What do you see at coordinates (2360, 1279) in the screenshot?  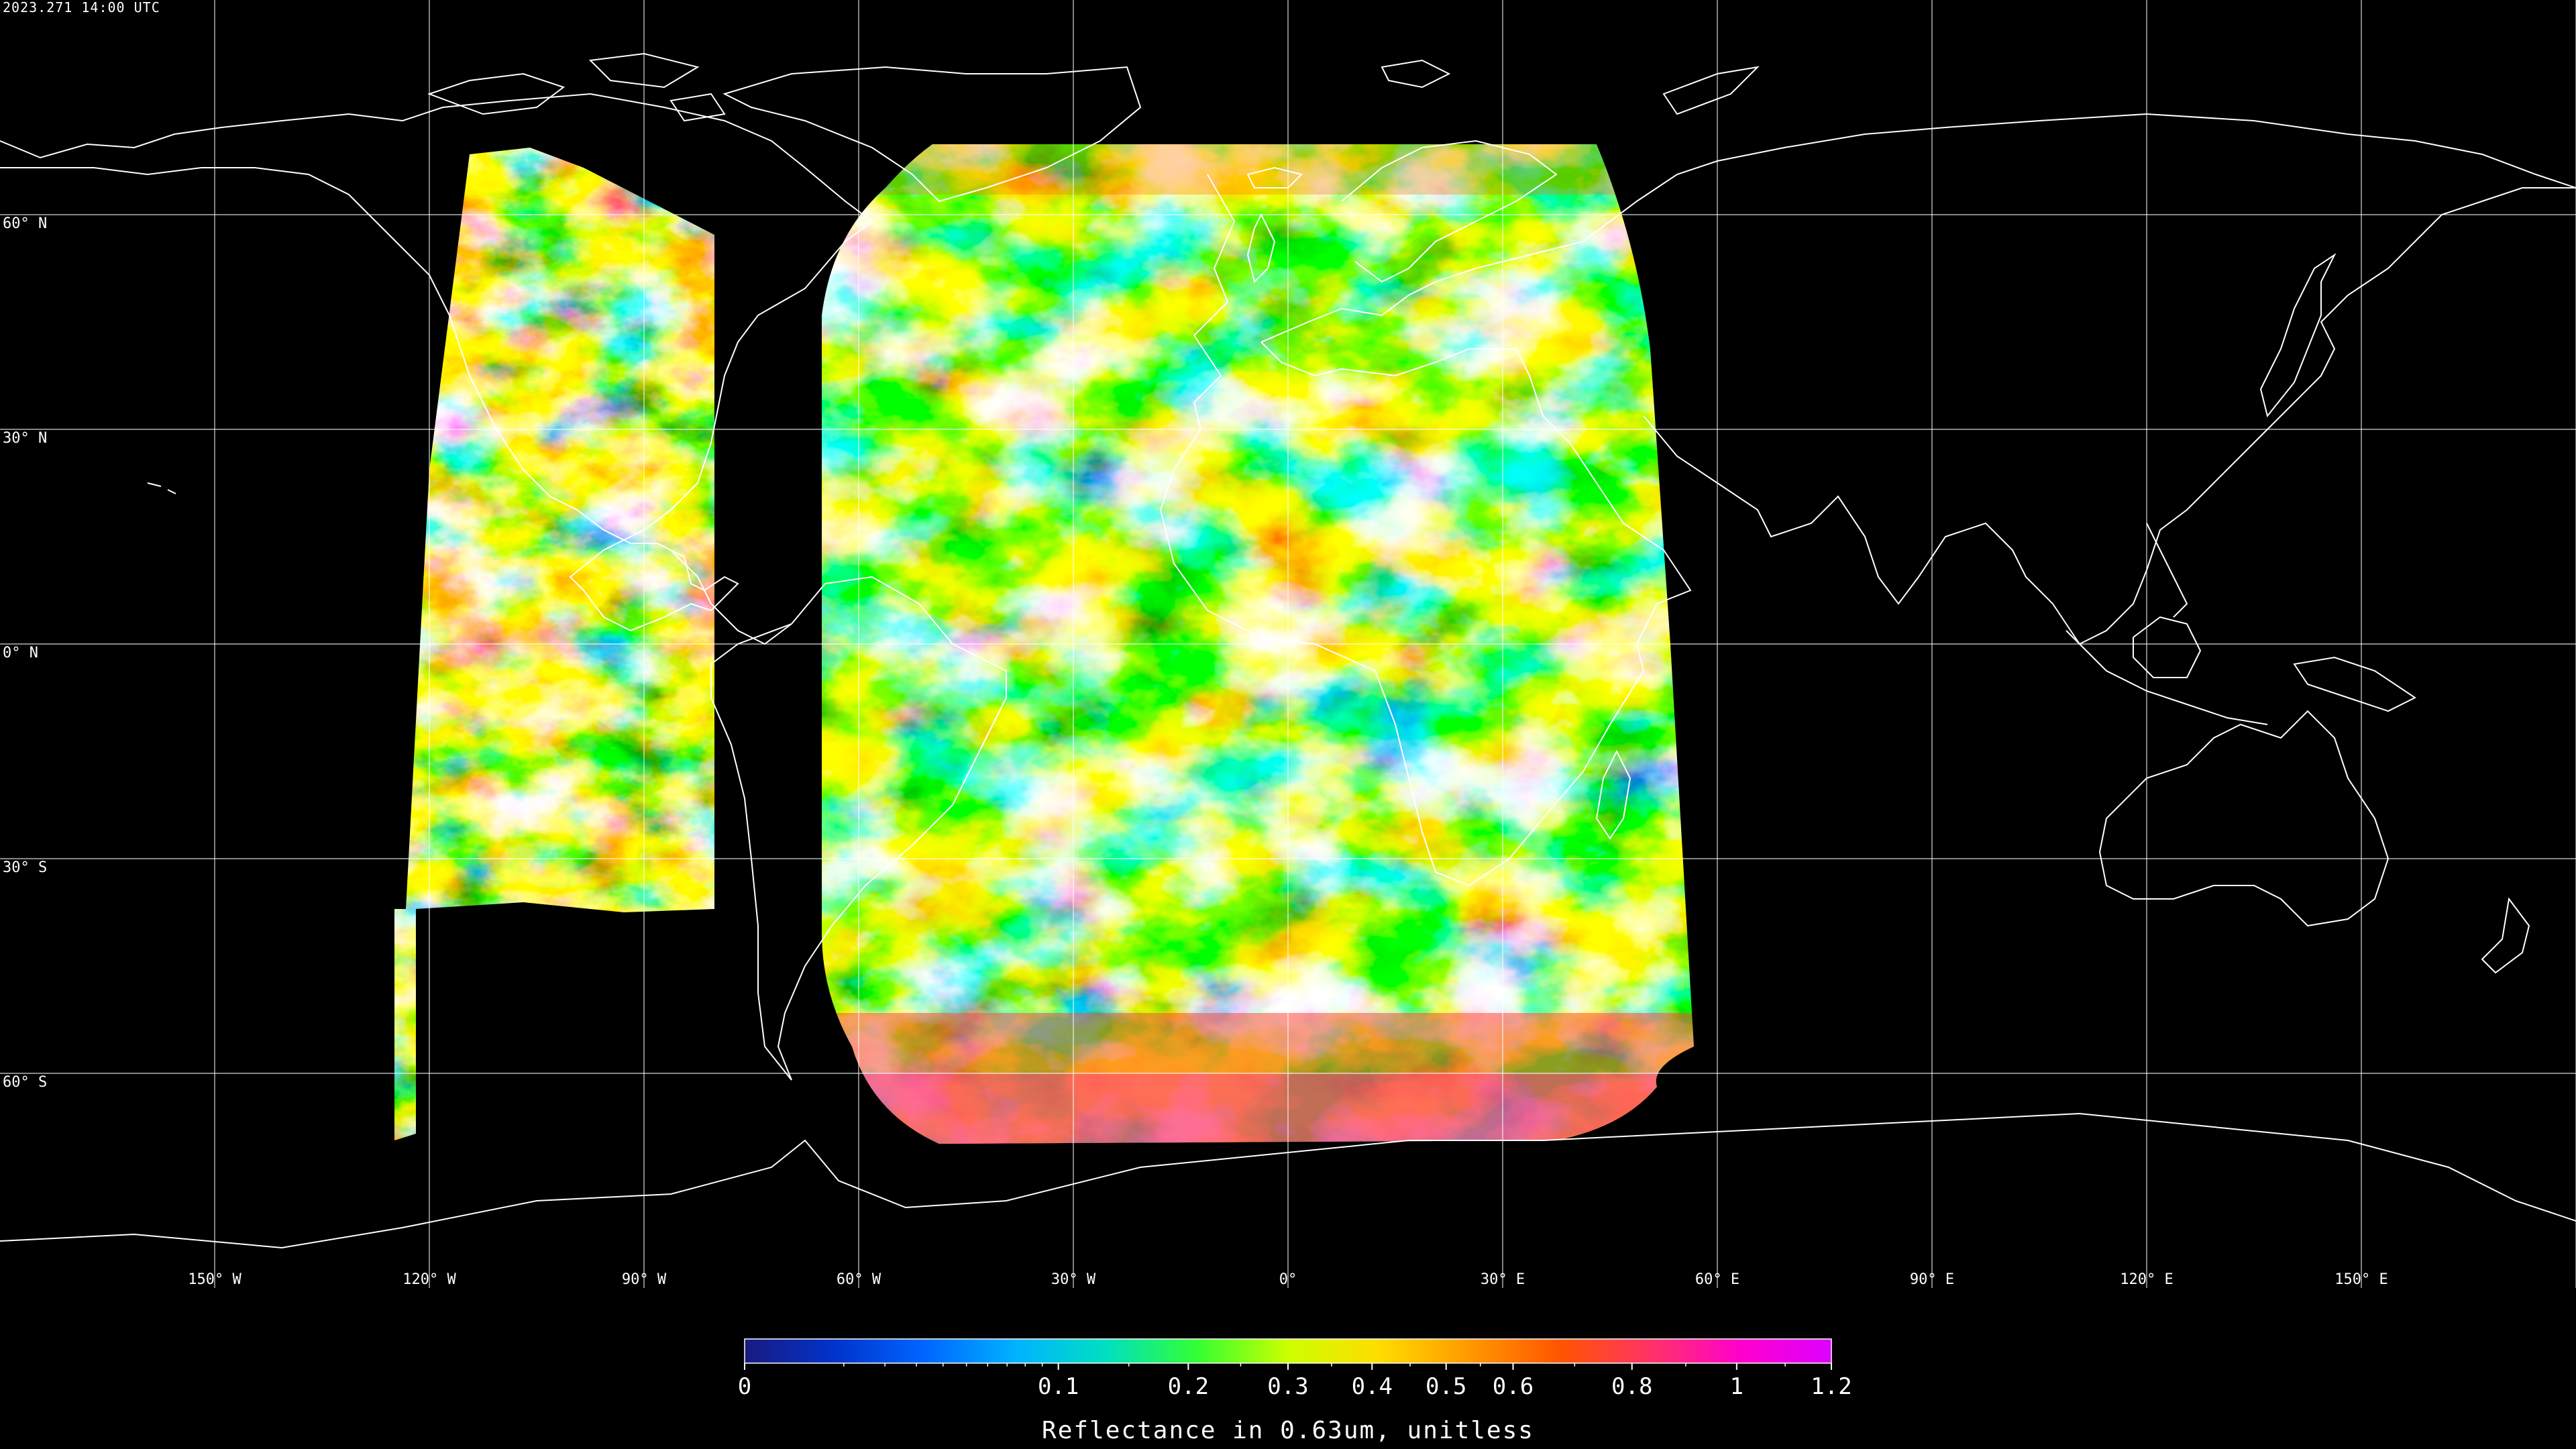 I see `longitude-label: 150° E` at bounding box center [2360, 1279].